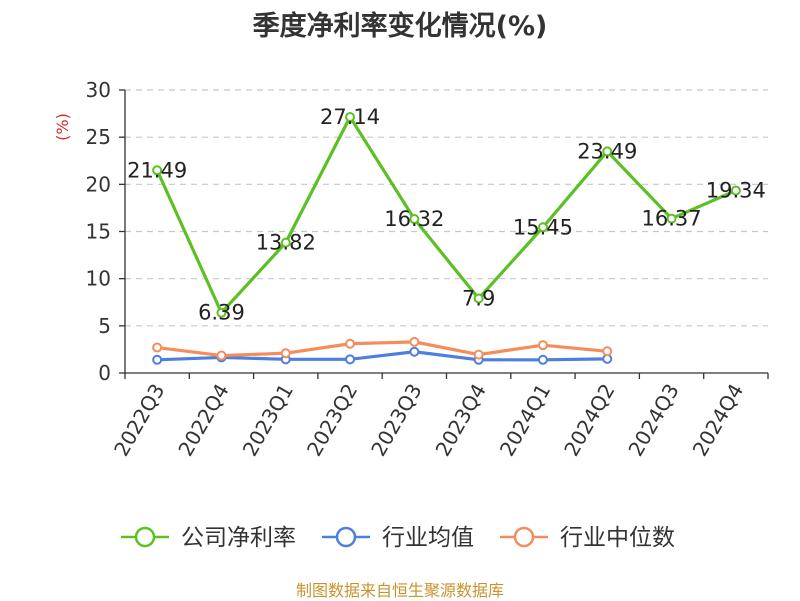 The image size is (800, 601). I want to click on legend: 公司净利率 行业均值 行业中位数, so click(398, 538).